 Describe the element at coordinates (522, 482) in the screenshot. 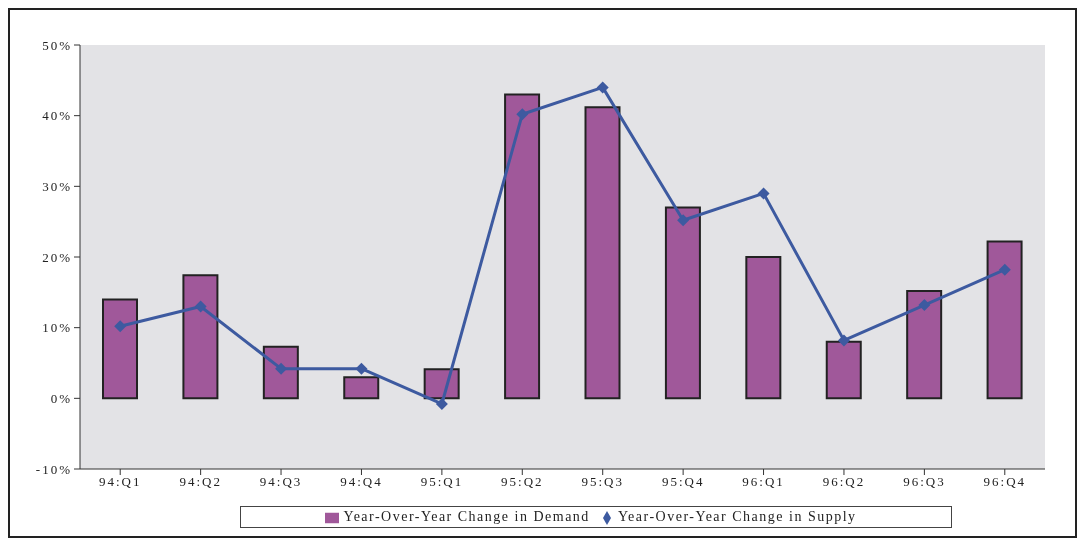

I see `x-tick-label: 95:Q2` at that location.